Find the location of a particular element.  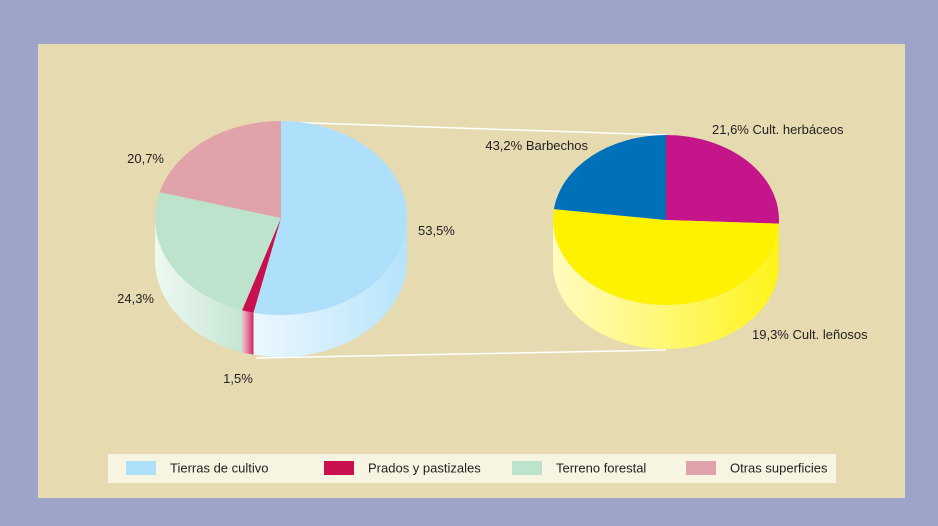

value-label: 24,3% is located at coordinates (135, 298).